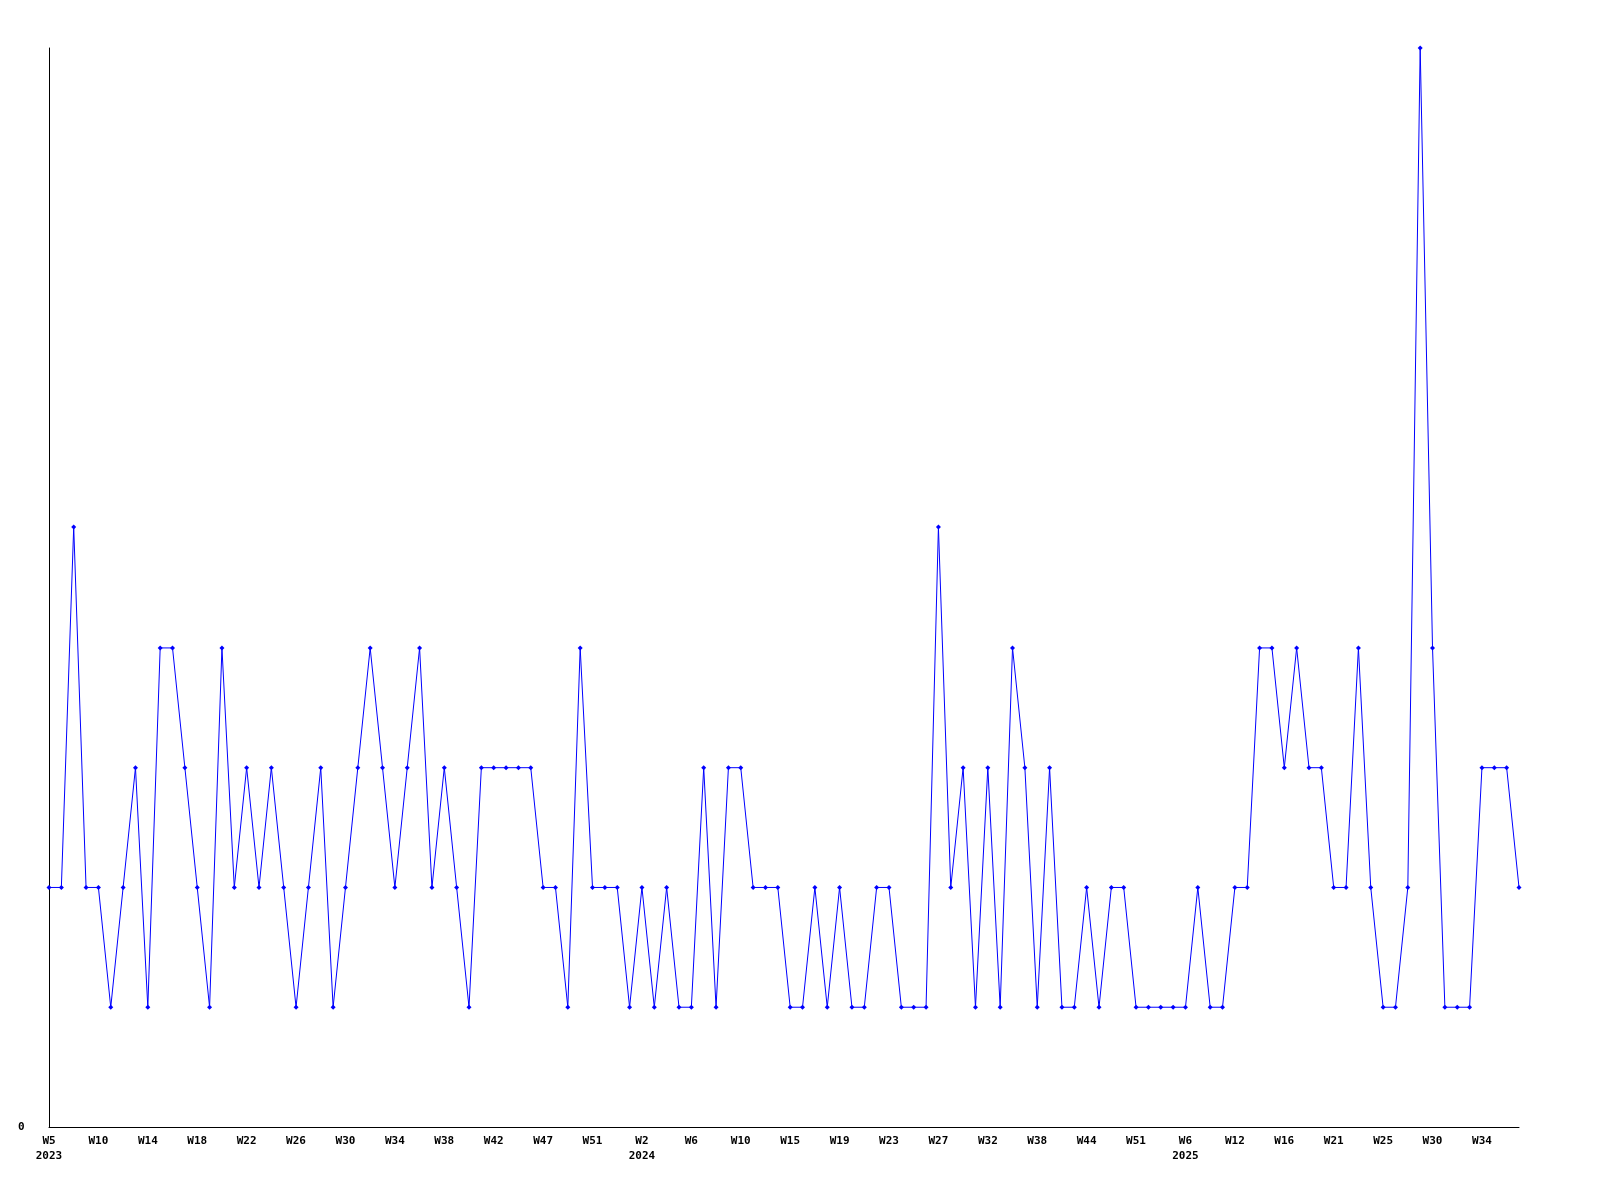  I want to click on x-tick-label: W6 2025, so click(1185, 1148).